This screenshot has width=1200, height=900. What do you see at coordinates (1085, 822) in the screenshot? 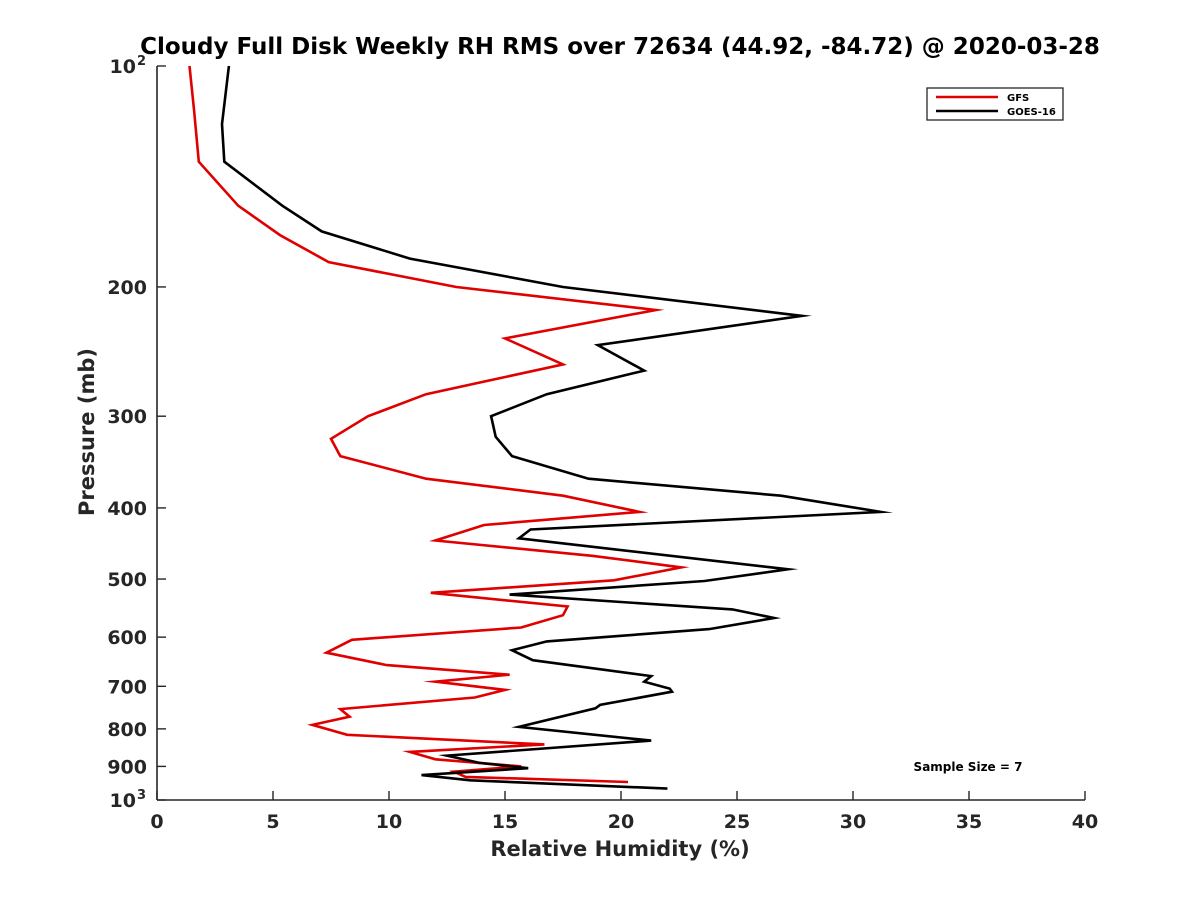
I see `x-tick-label: 40` at bounding box center [1085, 822].